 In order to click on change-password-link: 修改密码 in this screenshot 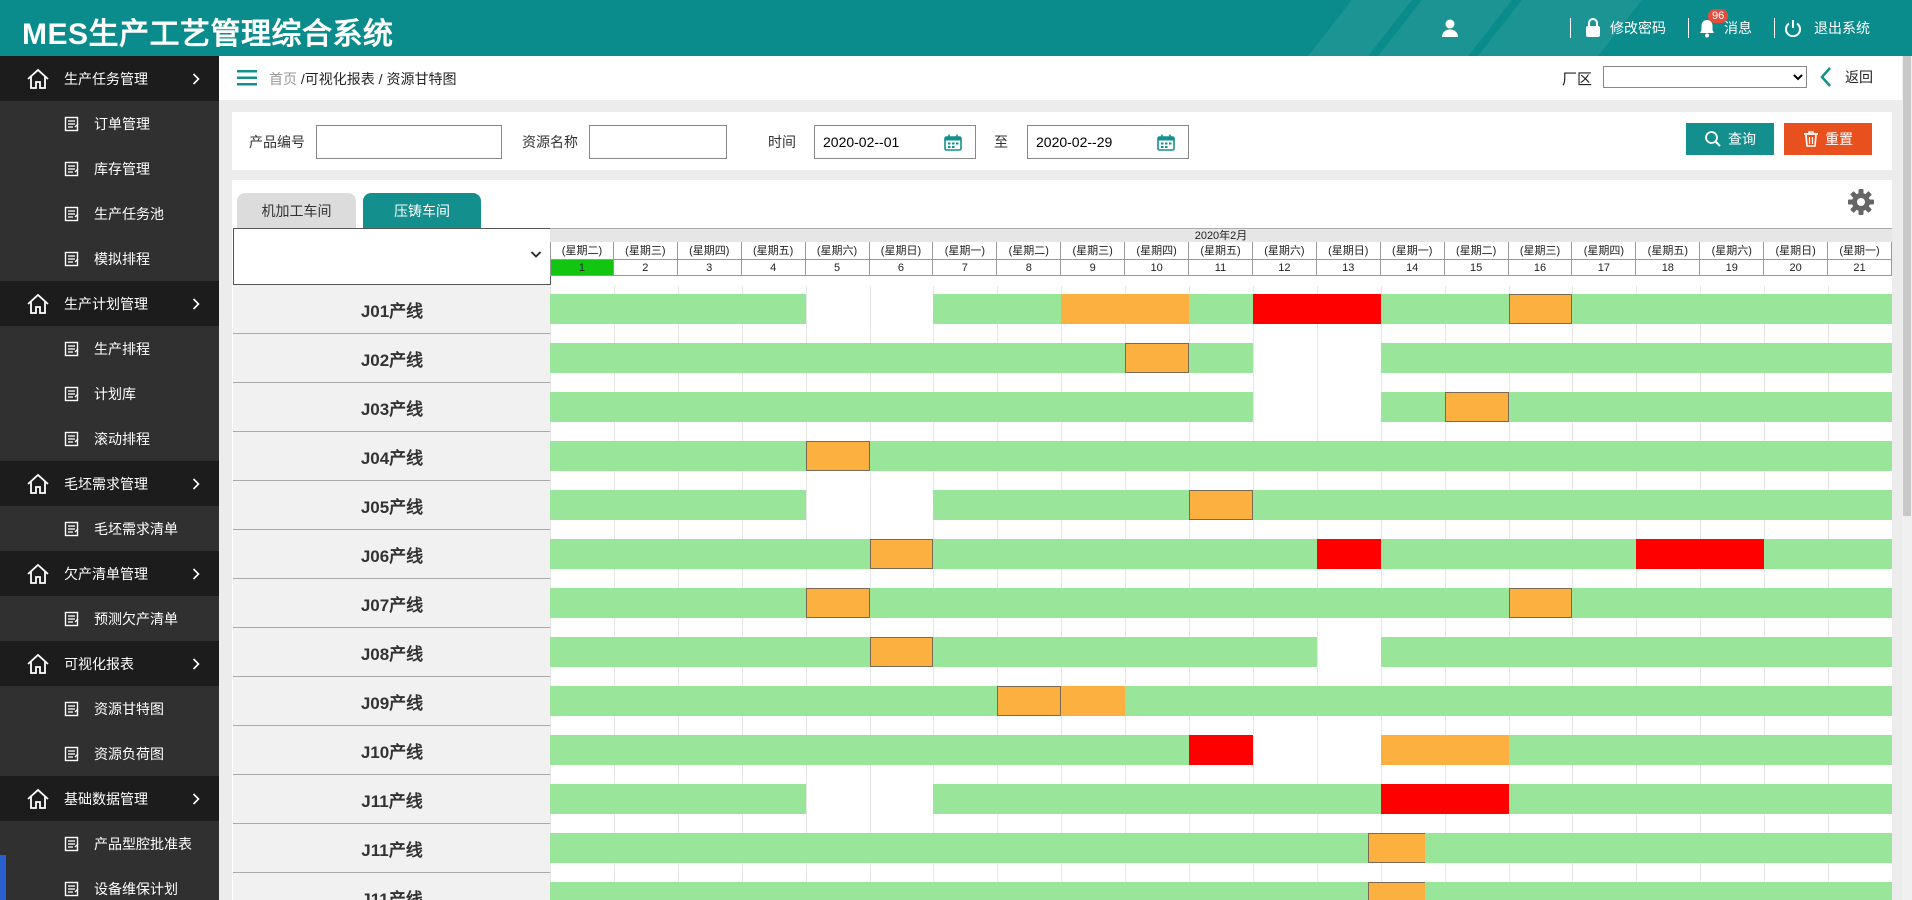, I will do `click(1625, 28)`.